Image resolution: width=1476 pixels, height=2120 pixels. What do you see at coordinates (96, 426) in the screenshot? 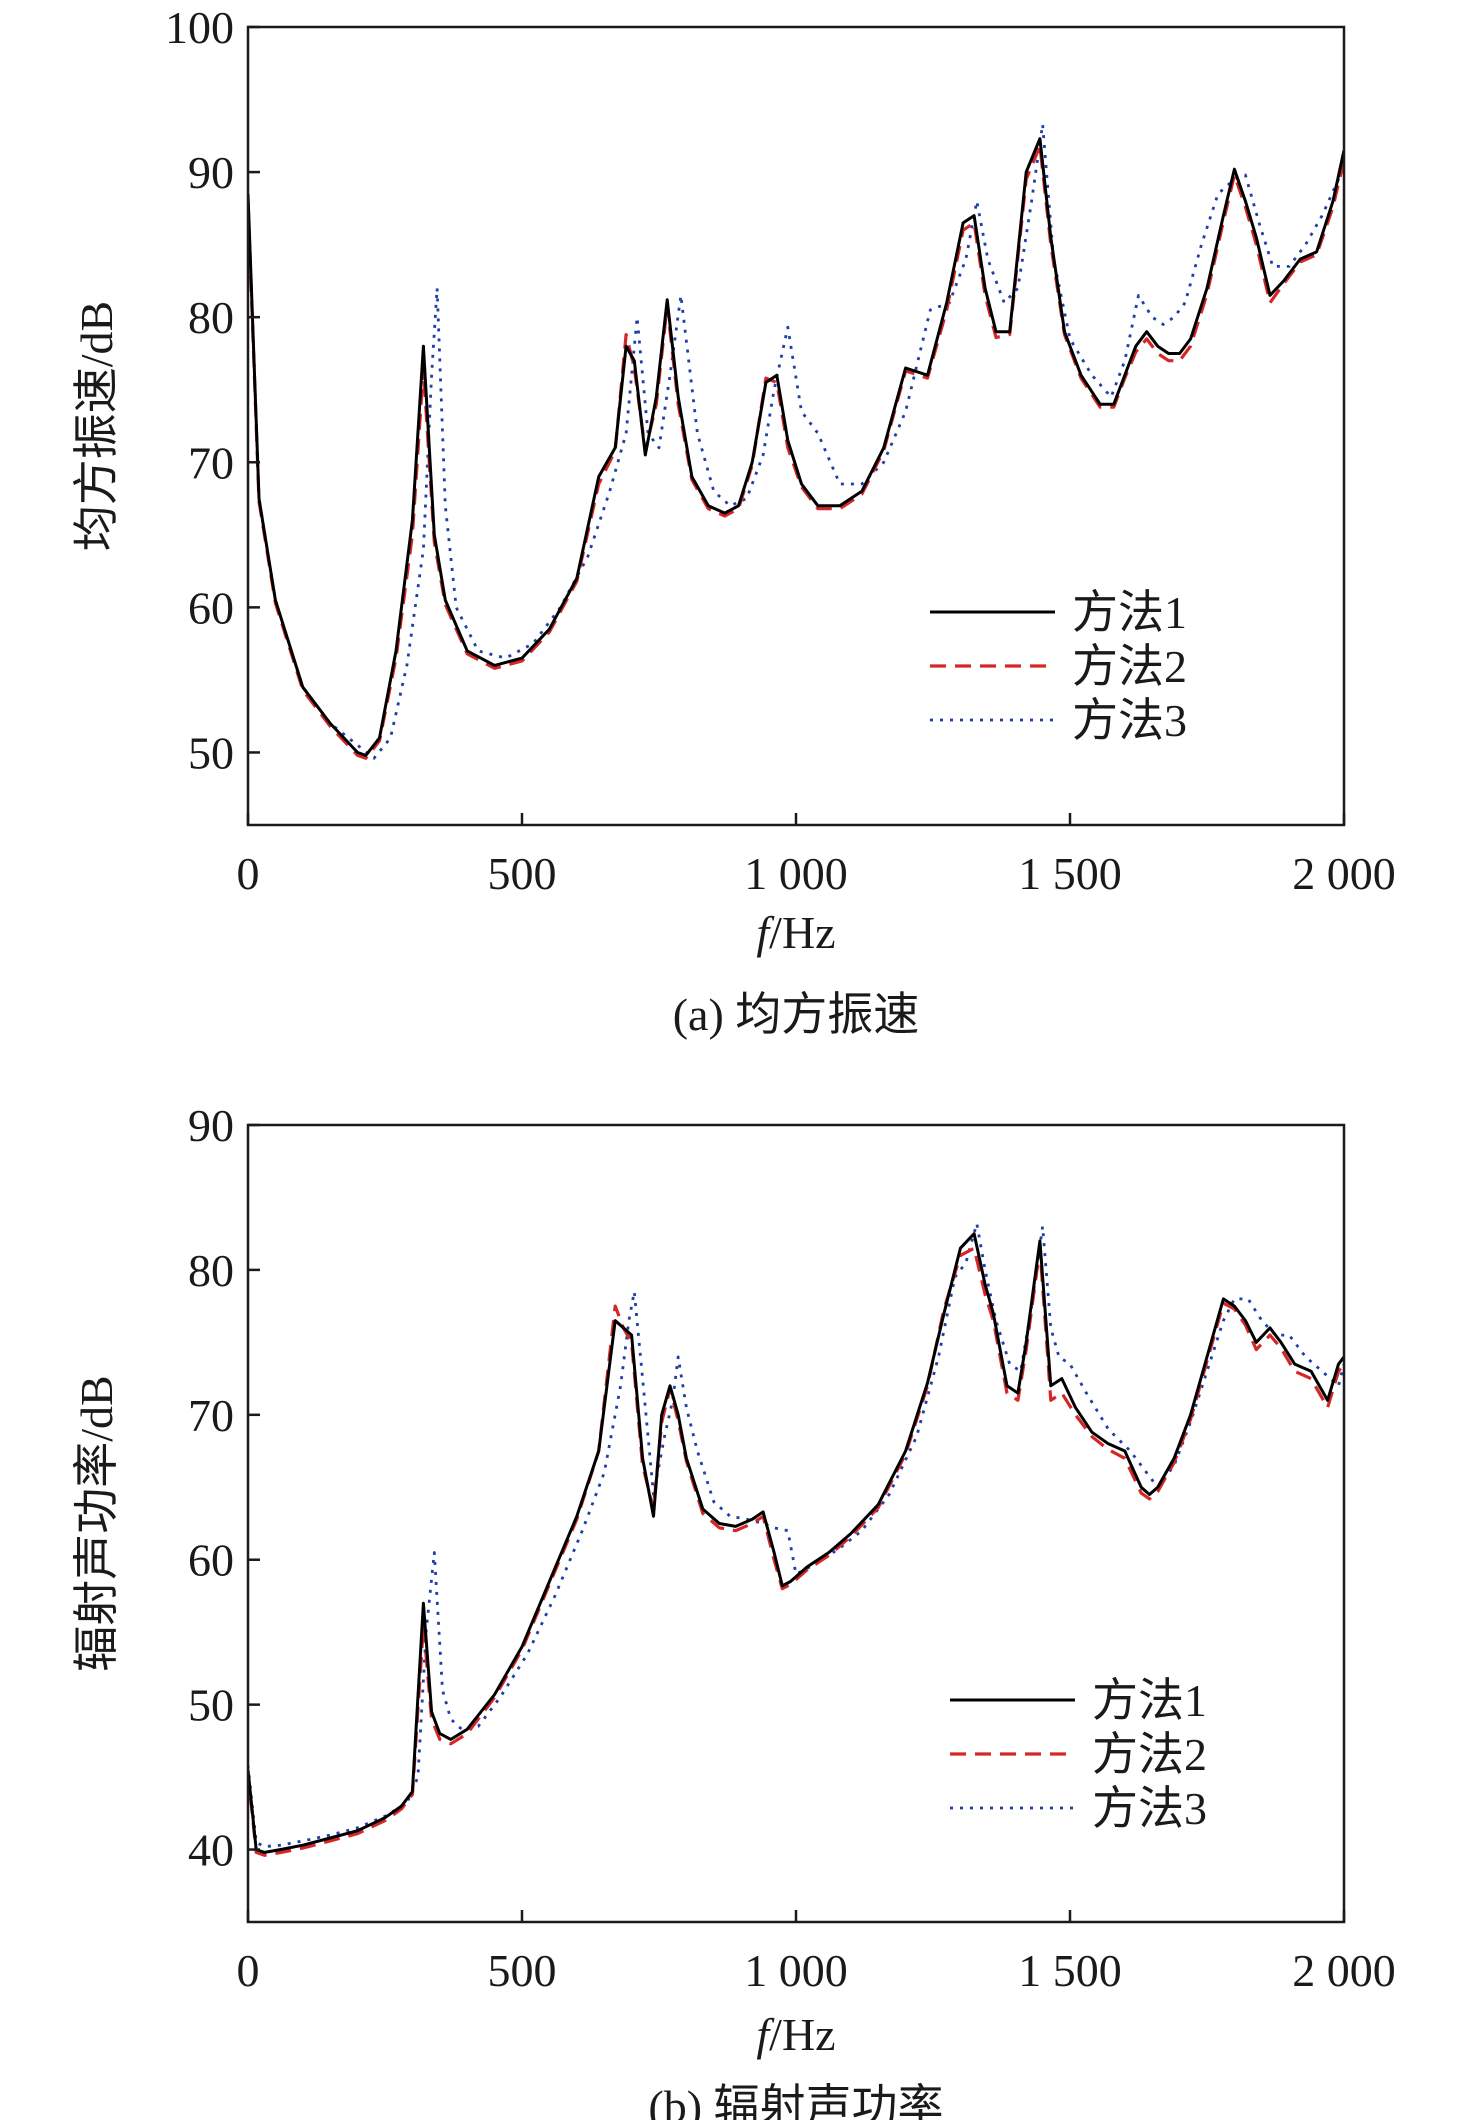
I see `y-axis-title: 均方振速/dB` at bounding box center [96, 426].